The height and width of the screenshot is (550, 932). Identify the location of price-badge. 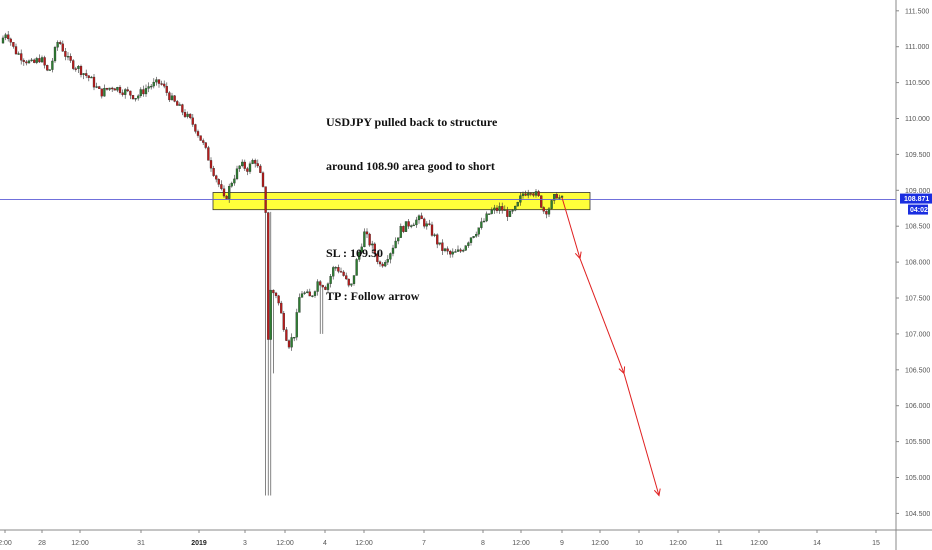
(916, 198).